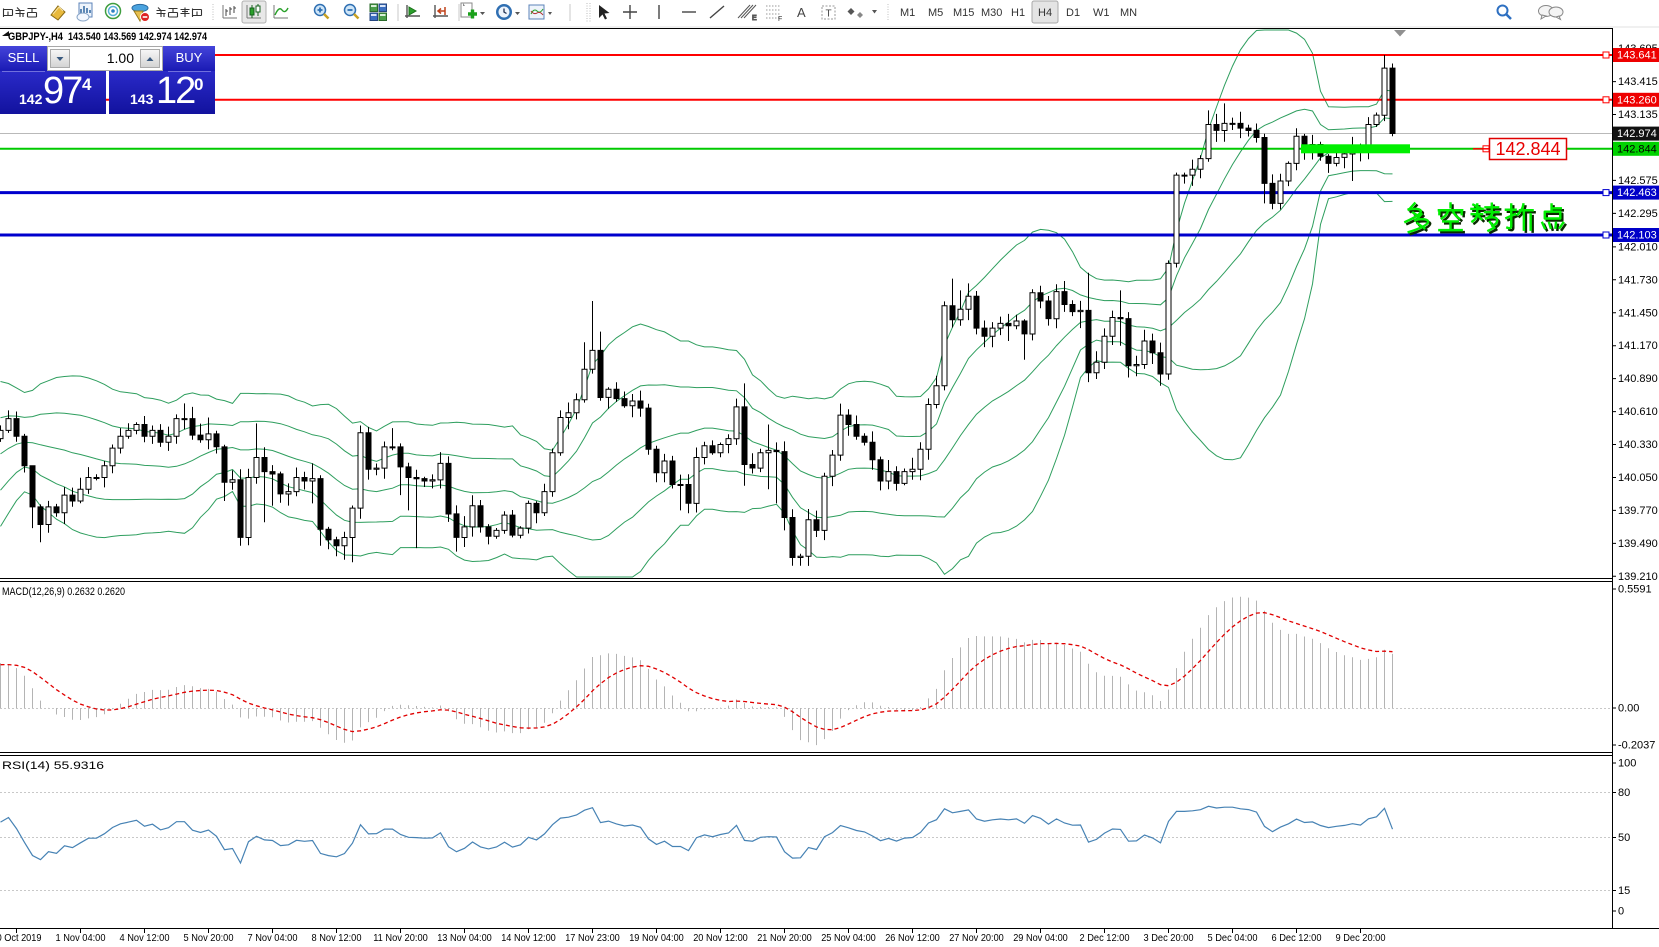 The height and width of the screenshot is (947, 1659). Describe the element at coordinates (1624, 793) in the screenshot. I see `svg-text: 80` at that location.